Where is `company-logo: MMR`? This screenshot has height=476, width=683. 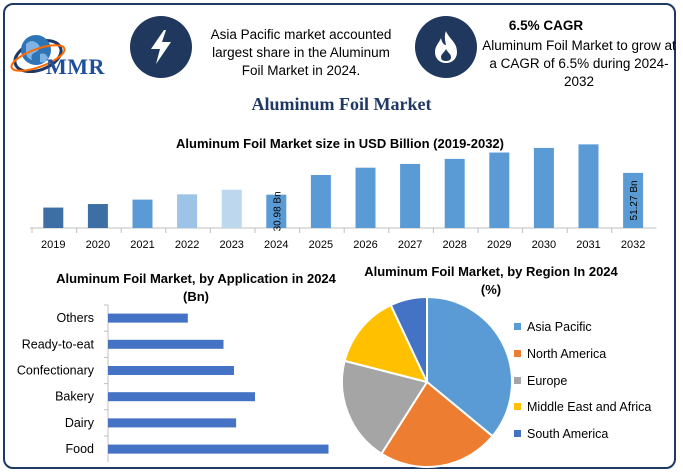 company-logo: MMR is located at coordinates (66, 55).